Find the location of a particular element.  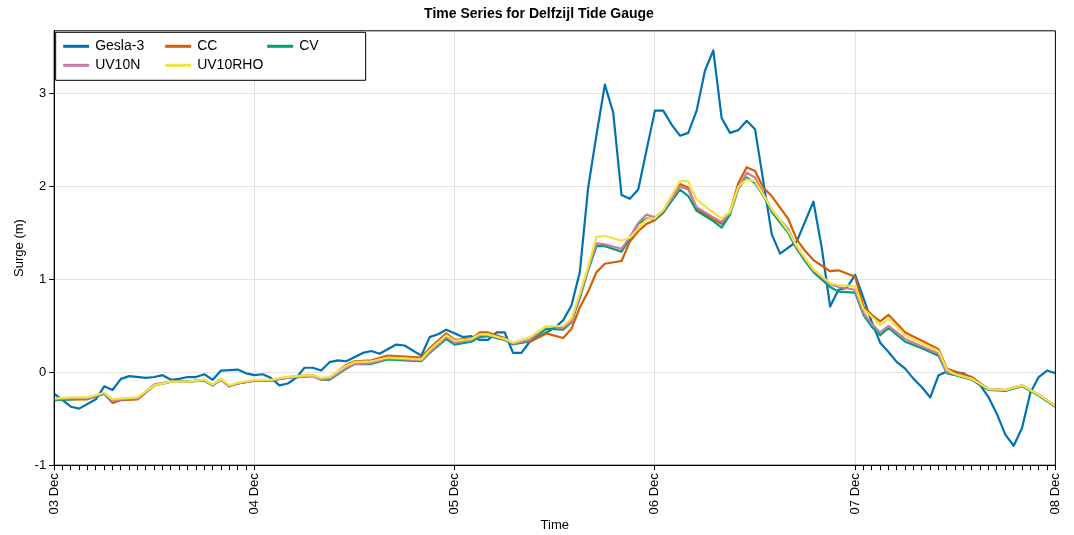

y-tick-label: 2 is located at coordinates (42, 186).